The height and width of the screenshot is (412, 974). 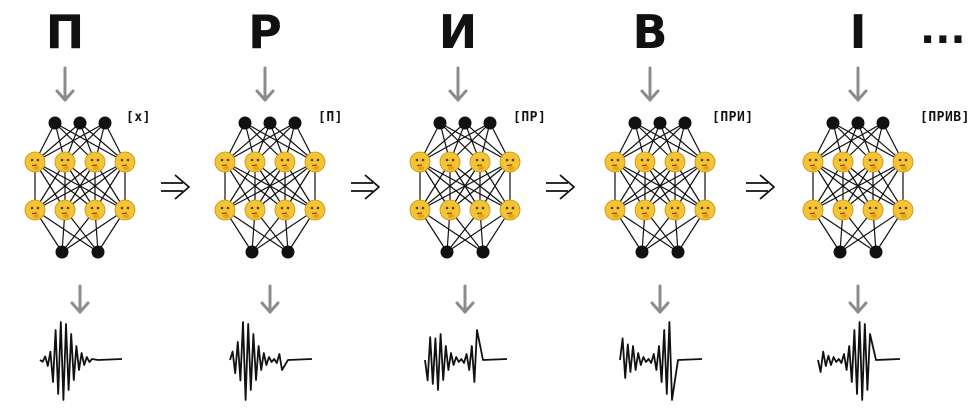 What do you see at coordinates (330, 117) in the screenshot?
I see `context-label-2: [П]` at bounding box center [330, 117].